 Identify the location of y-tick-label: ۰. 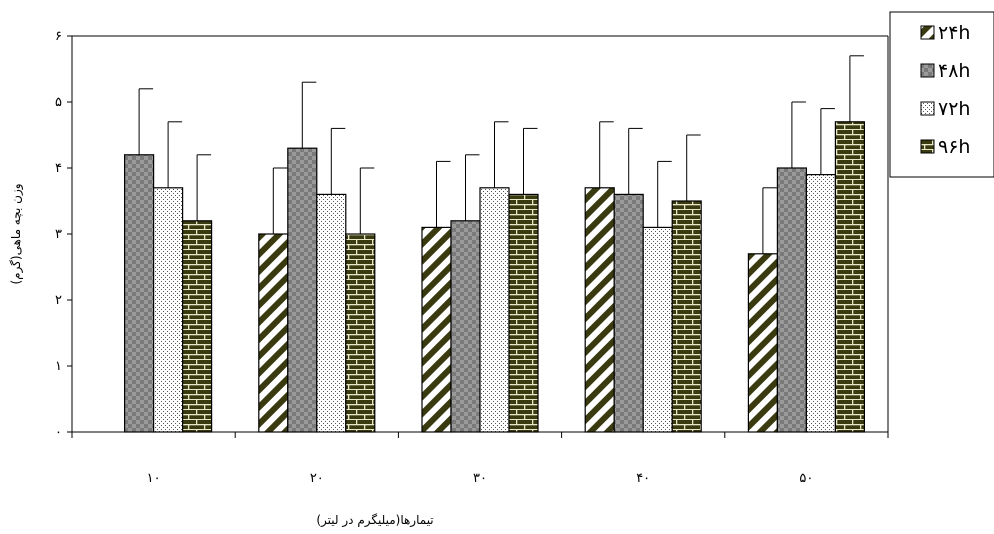
(58, 432).